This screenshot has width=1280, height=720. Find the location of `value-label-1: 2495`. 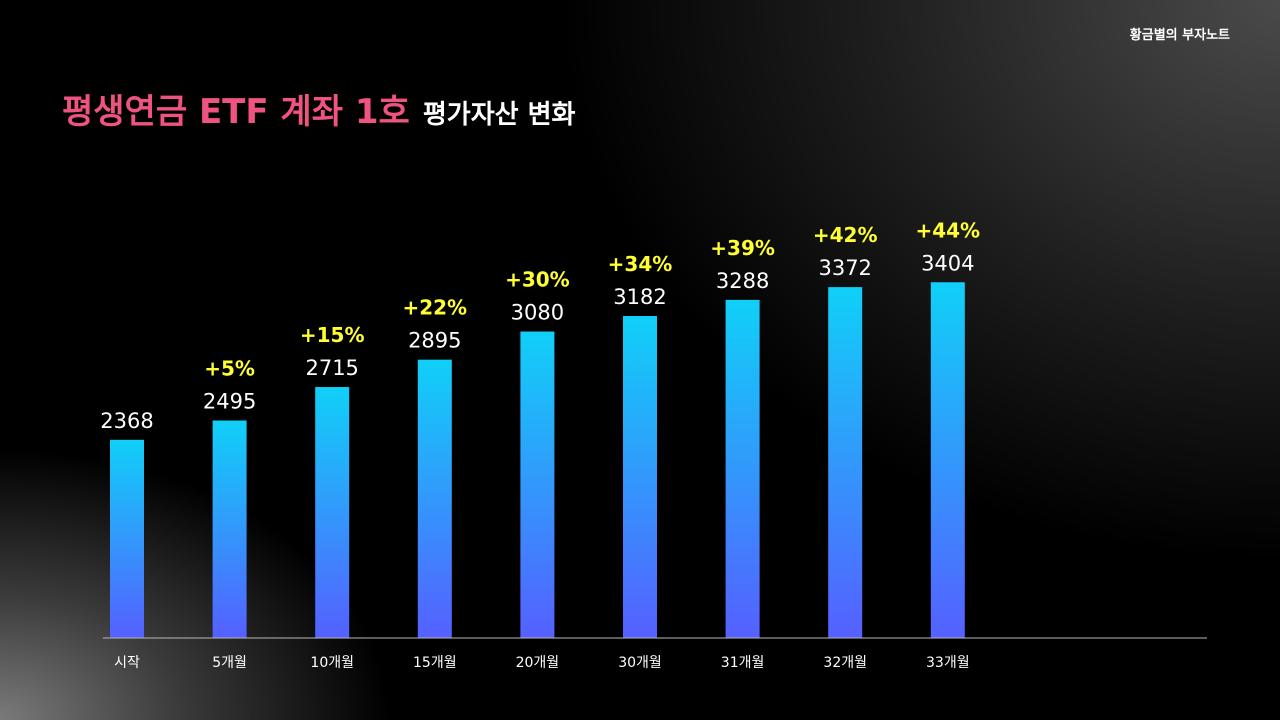

value-label-1: 2495 is located at coordinates (229, 402).